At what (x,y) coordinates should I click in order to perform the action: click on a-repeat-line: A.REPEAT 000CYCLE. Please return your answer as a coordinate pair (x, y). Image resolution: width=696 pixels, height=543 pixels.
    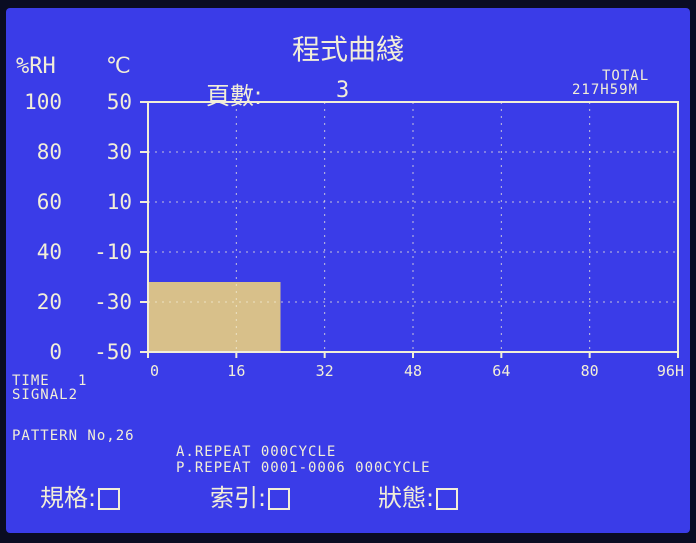
    Looking at the image, I should click on (256, 452).